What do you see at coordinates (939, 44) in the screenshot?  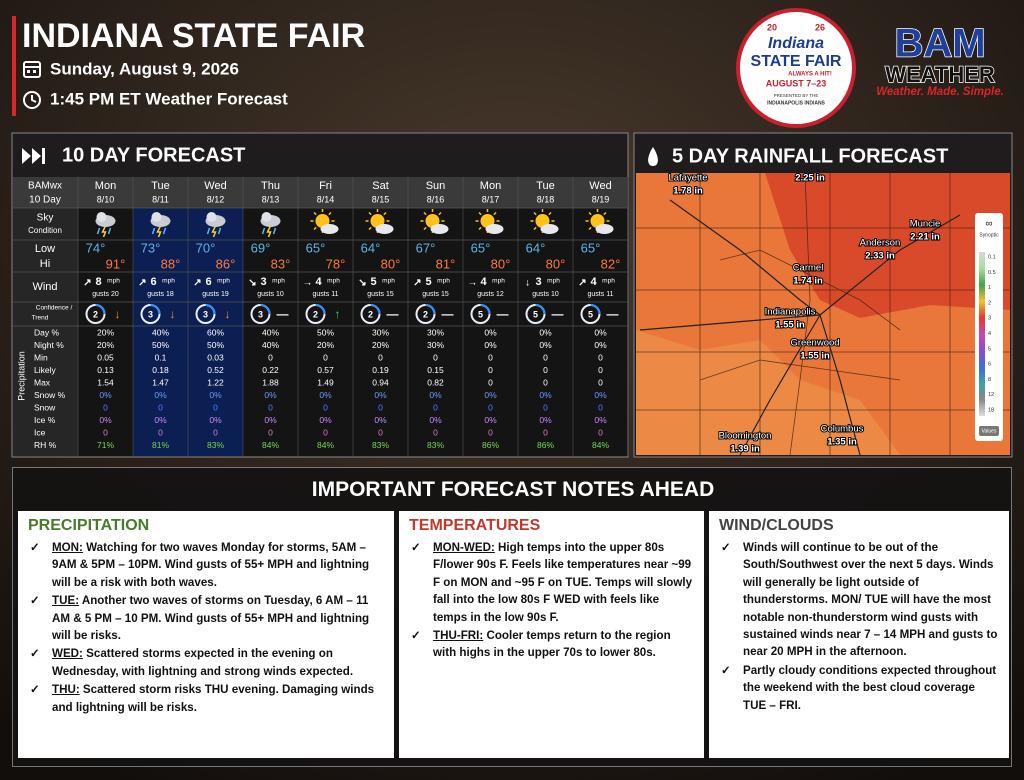 I see `bam-name: BAM` at bounding box center [939, 44].